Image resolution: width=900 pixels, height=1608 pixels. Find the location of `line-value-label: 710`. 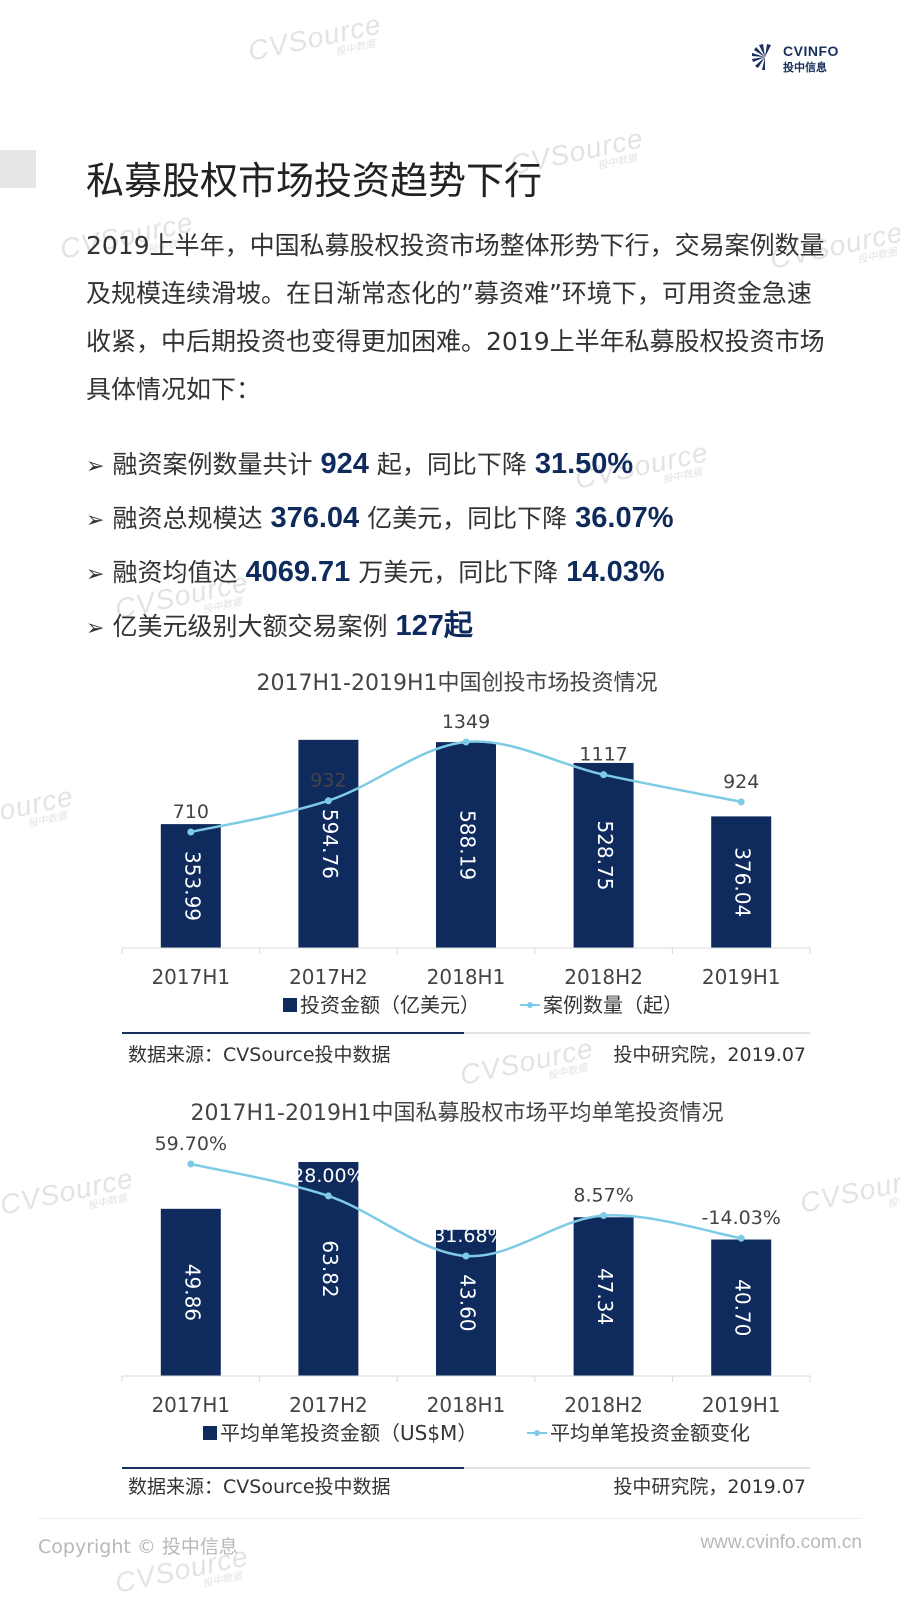

line-value-label: 710 is located at coordinates (191, 812).